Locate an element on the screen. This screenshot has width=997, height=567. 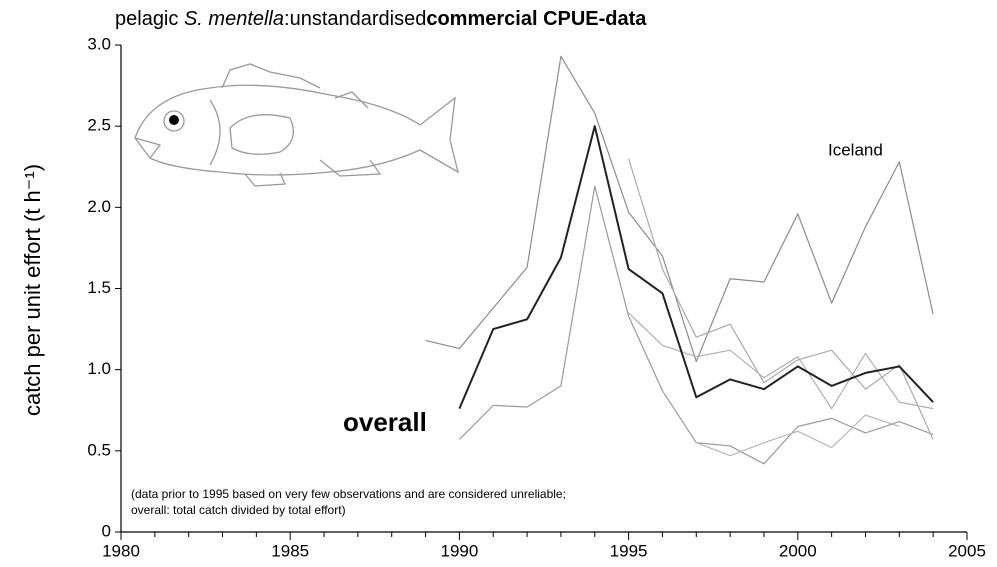
x-tick-label: 1985 is located at coordinates (290, 550).